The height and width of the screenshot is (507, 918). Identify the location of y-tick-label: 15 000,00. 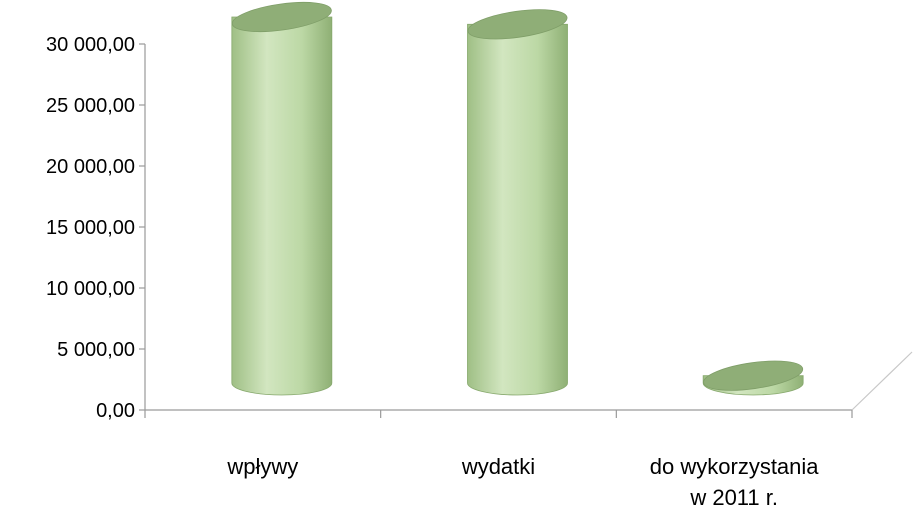
(90, 228).